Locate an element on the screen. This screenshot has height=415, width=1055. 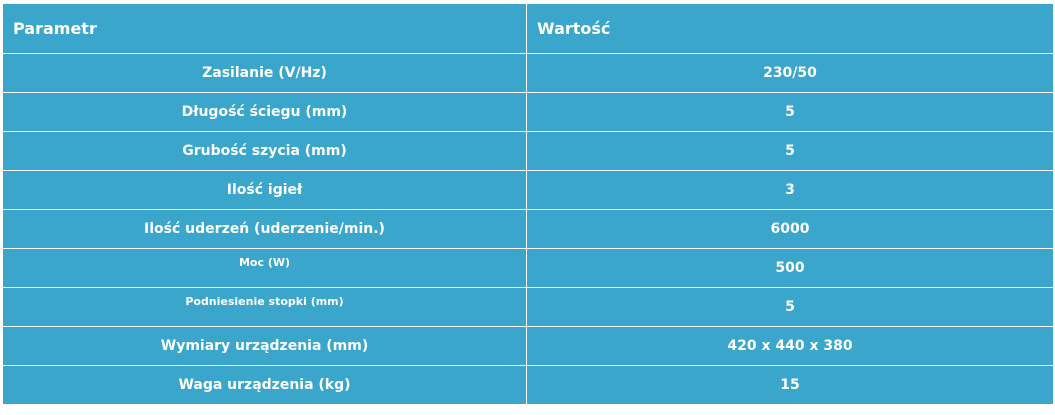
param-cell: Ilość uderzeń (uderzenie/min.) is located at coordinates (264, 229).